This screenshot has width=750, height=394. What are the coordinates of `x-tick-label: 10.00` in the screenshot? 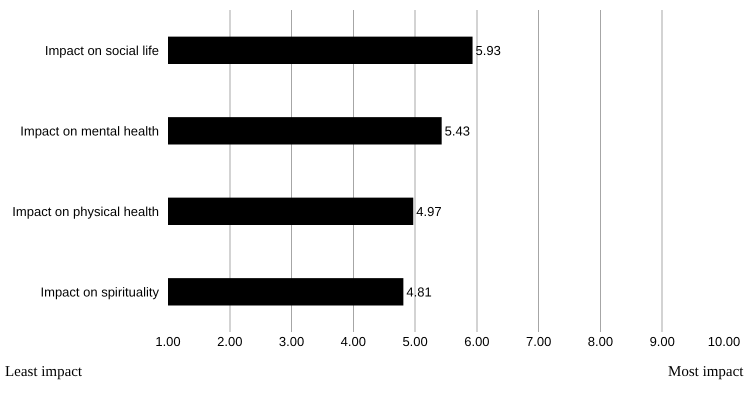 It's located at (724, 341).